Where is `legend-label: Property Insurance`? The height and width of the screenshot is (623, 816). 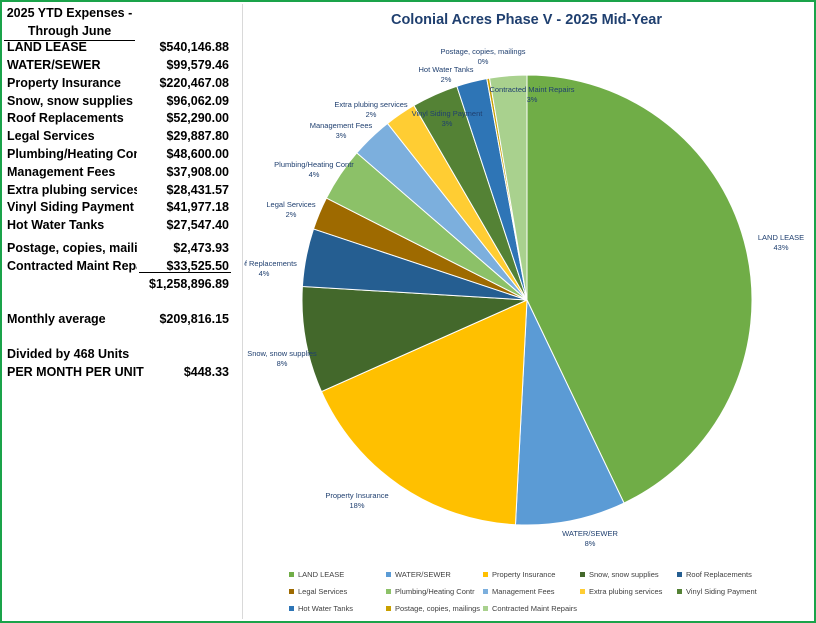 legend-label: Property Insurance is located at coordinates (524, 574).